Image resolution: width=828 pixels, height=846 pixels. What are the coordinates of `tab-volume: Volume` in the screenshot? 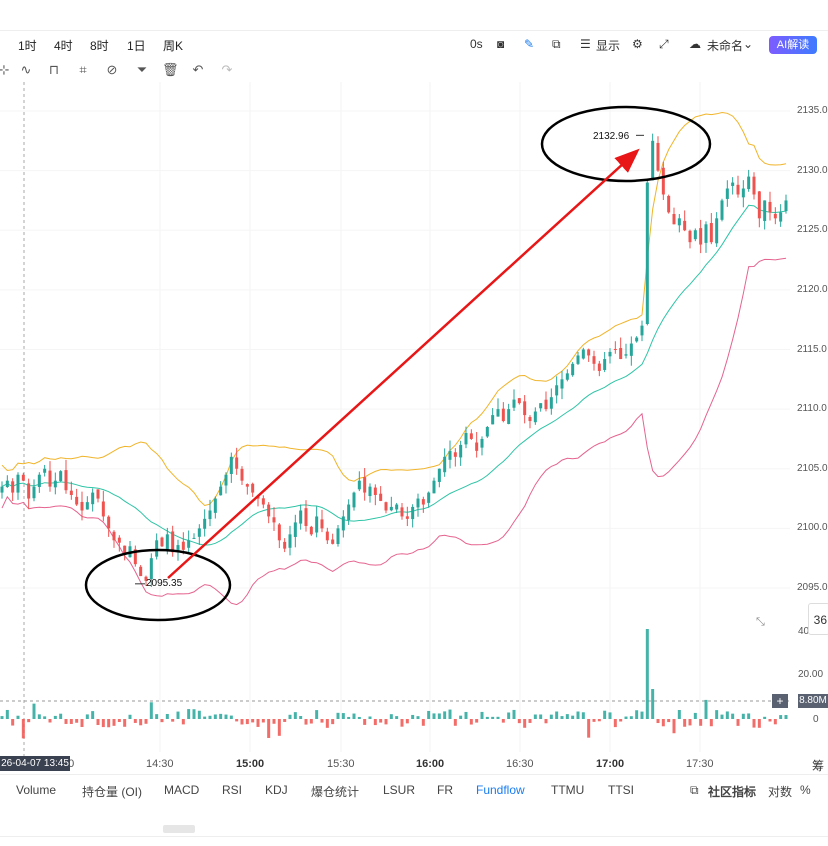 It's located at (36, 790).